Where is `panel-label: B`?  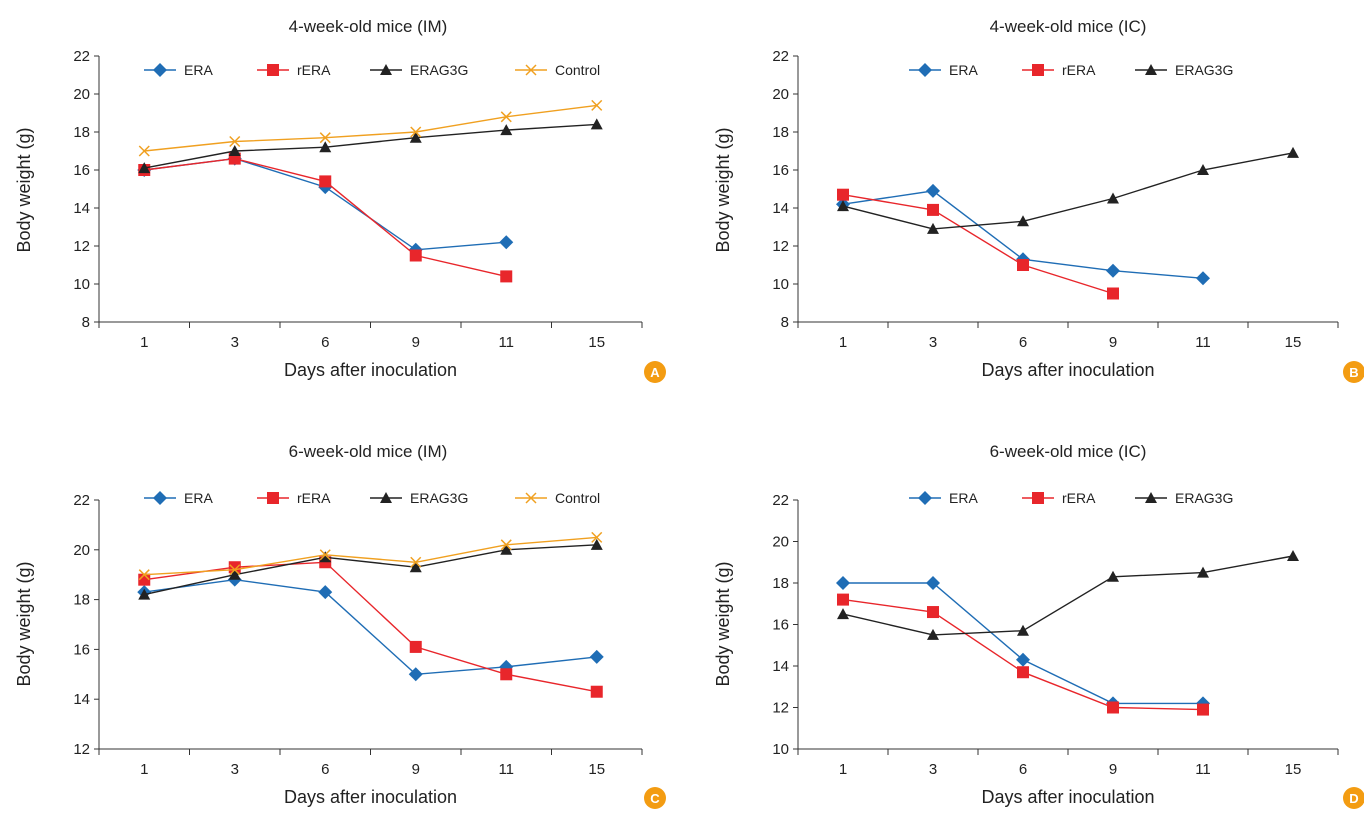 panel-label: B is located at coordinates (1353, 372).